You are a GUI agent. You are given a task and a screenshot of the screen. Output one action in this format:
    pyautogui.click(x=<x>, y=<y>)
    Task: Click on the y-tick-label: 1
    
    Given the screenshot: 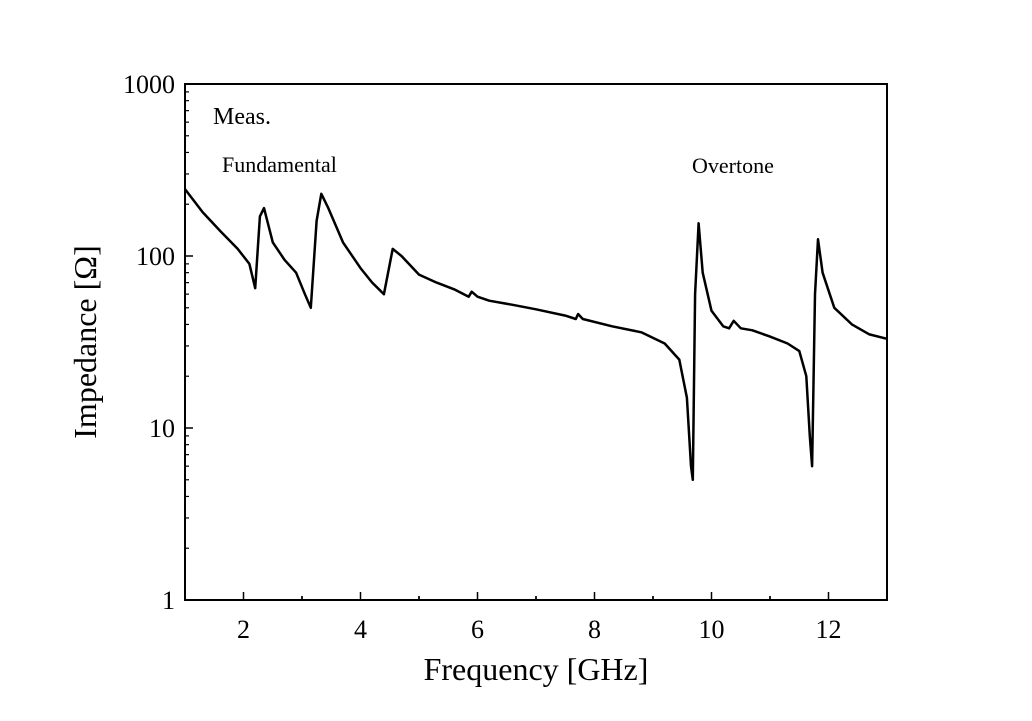 What is the action you would take?
    pyautogui.click(x=168, y=600)
    